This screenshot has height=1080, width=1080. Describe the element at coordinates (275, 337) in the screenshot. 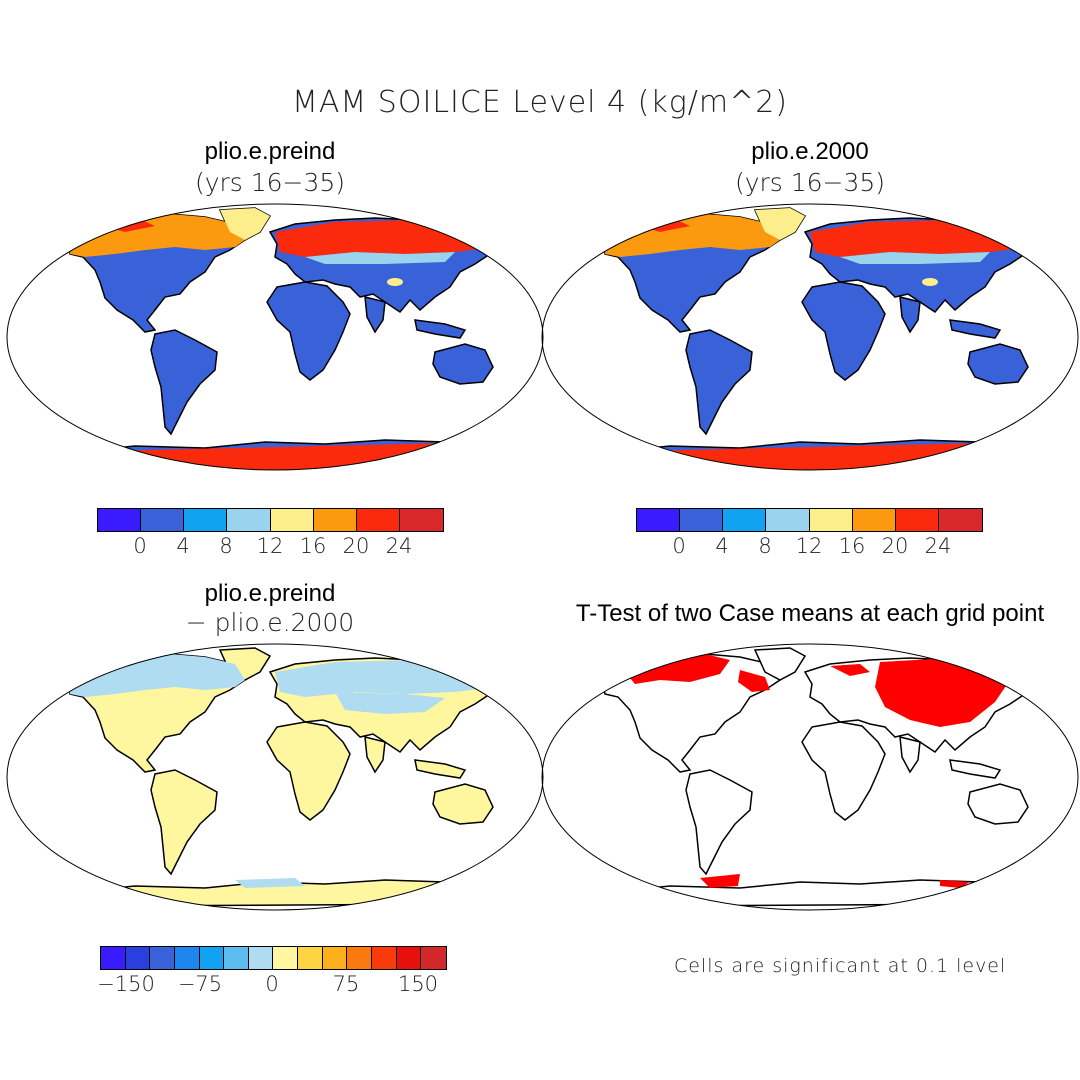

I see `map-preind` at that location.